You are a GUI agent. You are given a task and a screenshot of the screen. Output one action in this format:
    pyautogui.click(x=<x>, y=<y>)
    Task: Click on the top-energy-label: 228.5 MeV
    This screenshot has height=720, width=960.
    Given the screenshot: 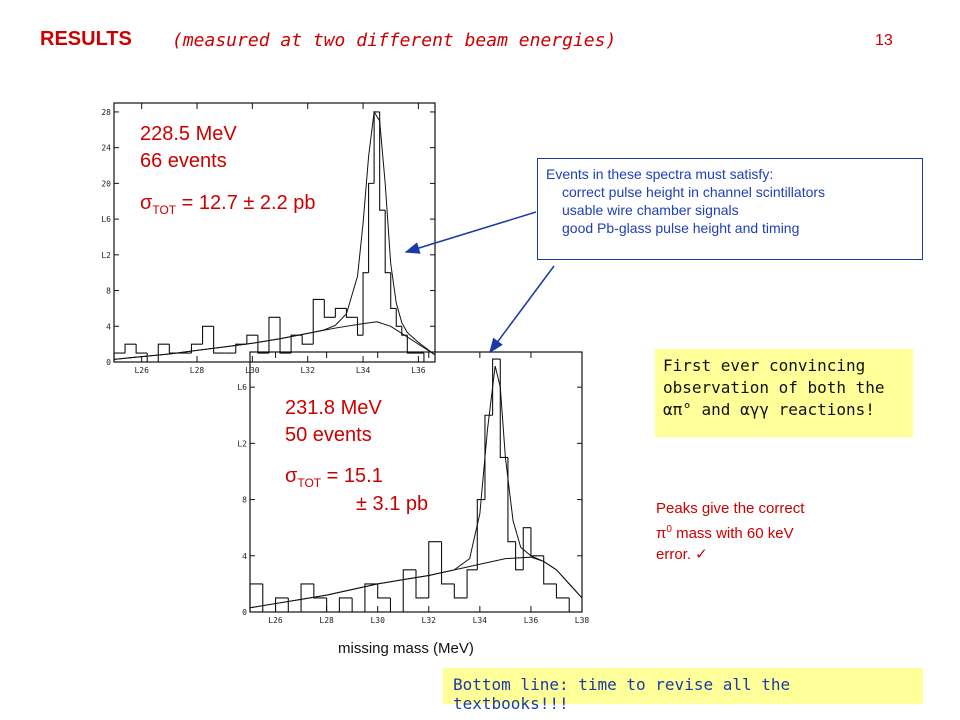 What is the action you would take?
    pyautogui.click(x=188, y=134)
    